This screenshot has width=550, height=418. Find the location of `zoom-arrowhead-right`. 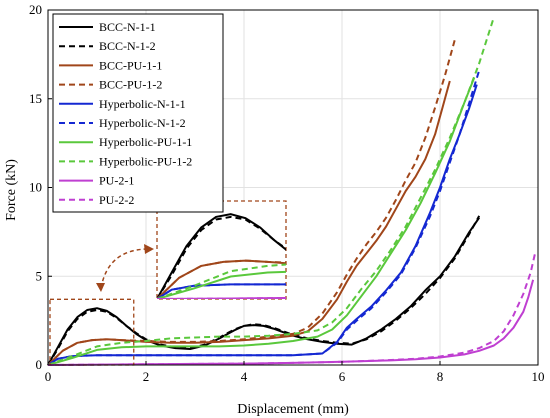

zoom-arrowhead-right is located at coordinates (149, 249).